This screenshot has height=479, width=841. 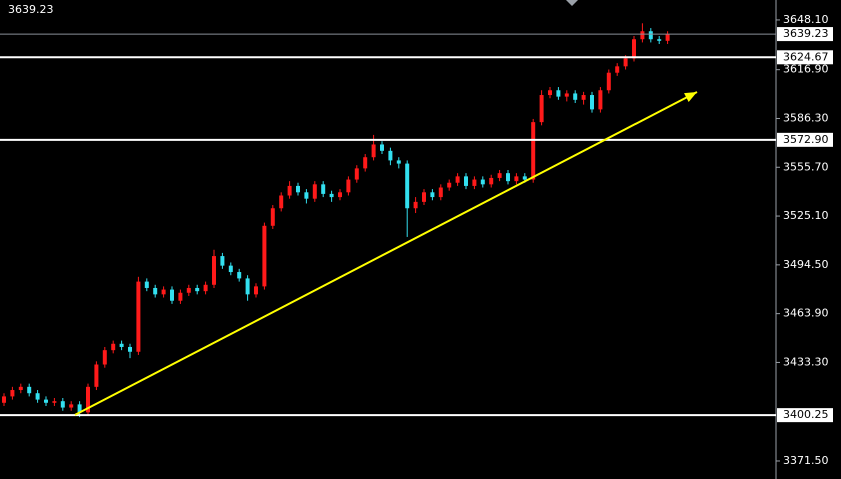 What do you see at coordinates (806, 117) in the screenshot?
I see `y-tick-label: 3586.30` at bounding box center [806, 117].